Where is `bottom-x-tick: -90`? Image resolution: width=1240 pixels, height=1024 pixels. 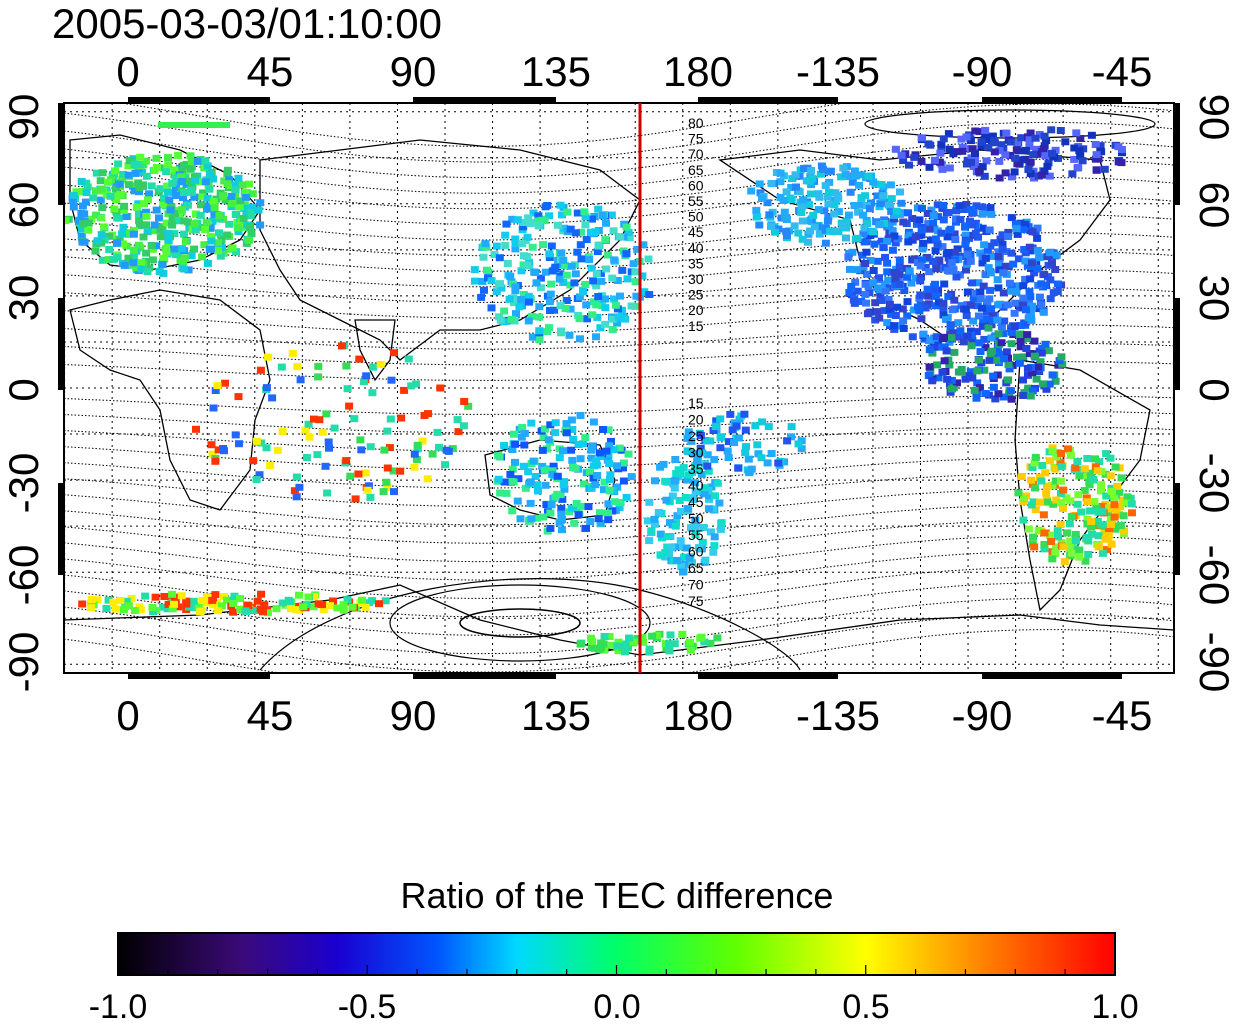
bottom-x-tick: -90 is located at coordinates (982, 715).